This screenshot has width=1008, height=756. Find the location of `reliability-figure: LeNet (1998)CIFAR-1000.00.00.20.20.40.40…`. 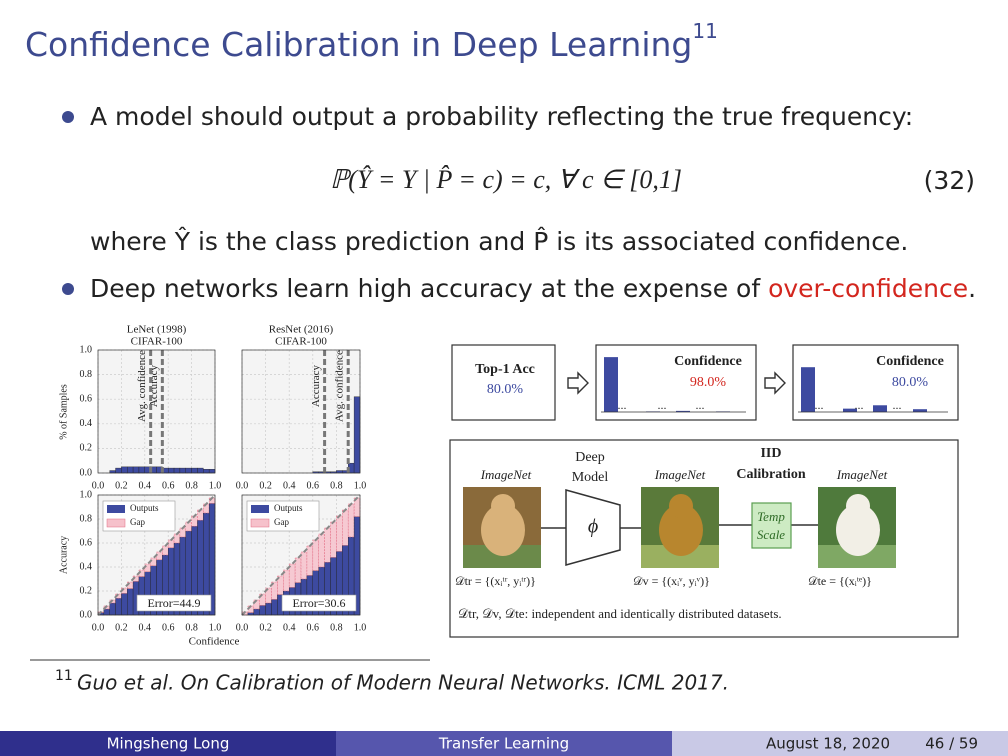

reliability-figure: LeNet (1998)CIFAR-1000.00.00.20.20.40.40… is located at coordinates (212, 486).